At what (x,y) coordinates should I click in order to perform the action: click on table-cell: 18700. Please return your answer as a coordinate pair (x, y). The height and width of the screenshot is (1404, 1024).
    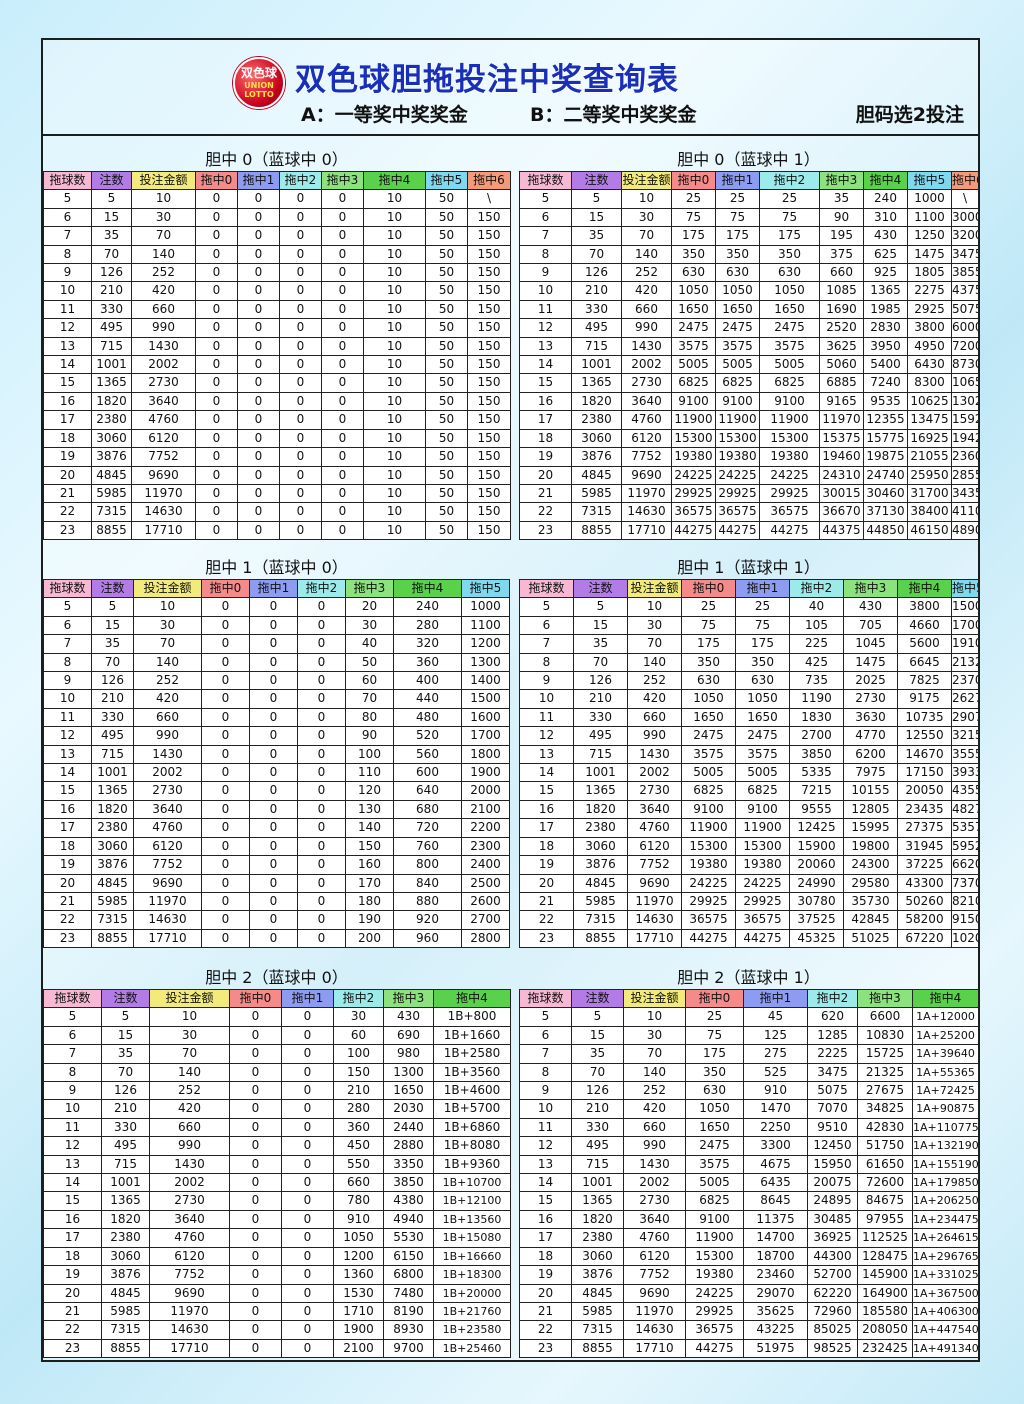
    Looking at the image, I should click on (775, 1256).